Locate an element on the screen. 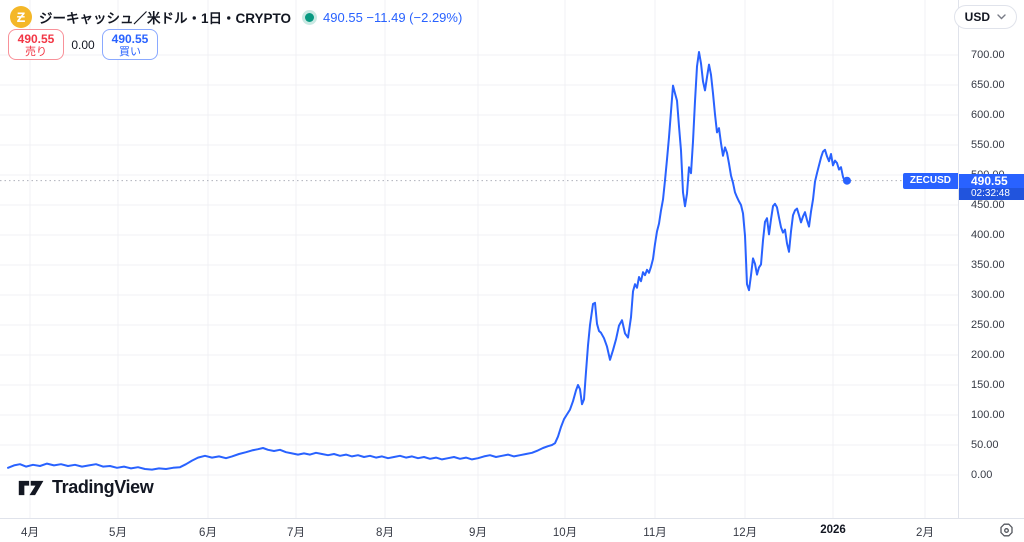 Image resolution: width=1024 pixels, height=542 pixels. price-axis-label: 400.00 is located at coordinates (988, 234).